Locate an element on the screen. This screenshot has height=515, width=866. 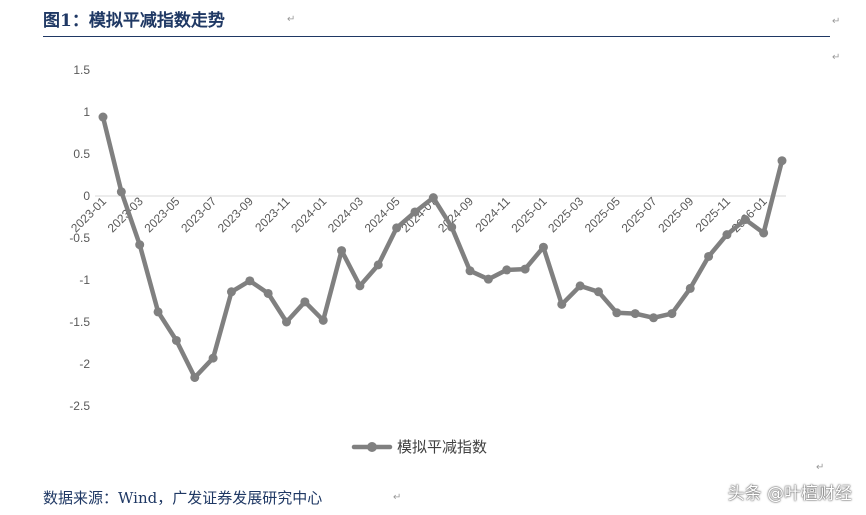
x-tick-label: 2024-03 is located at coordinates (345, 214).